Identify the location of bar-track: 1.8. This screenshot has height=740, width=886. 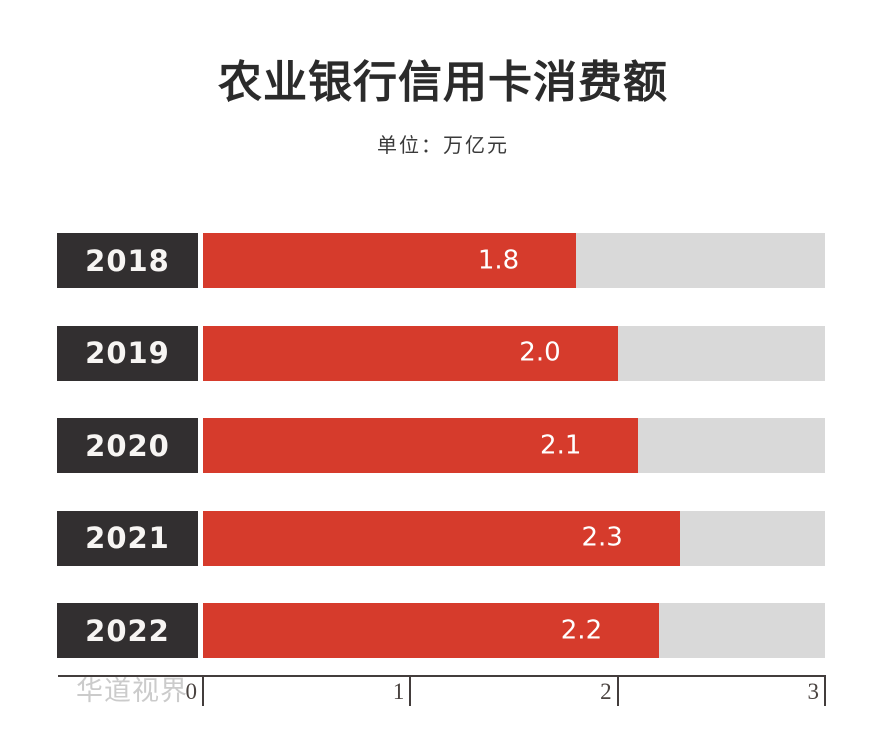
(514, 260).